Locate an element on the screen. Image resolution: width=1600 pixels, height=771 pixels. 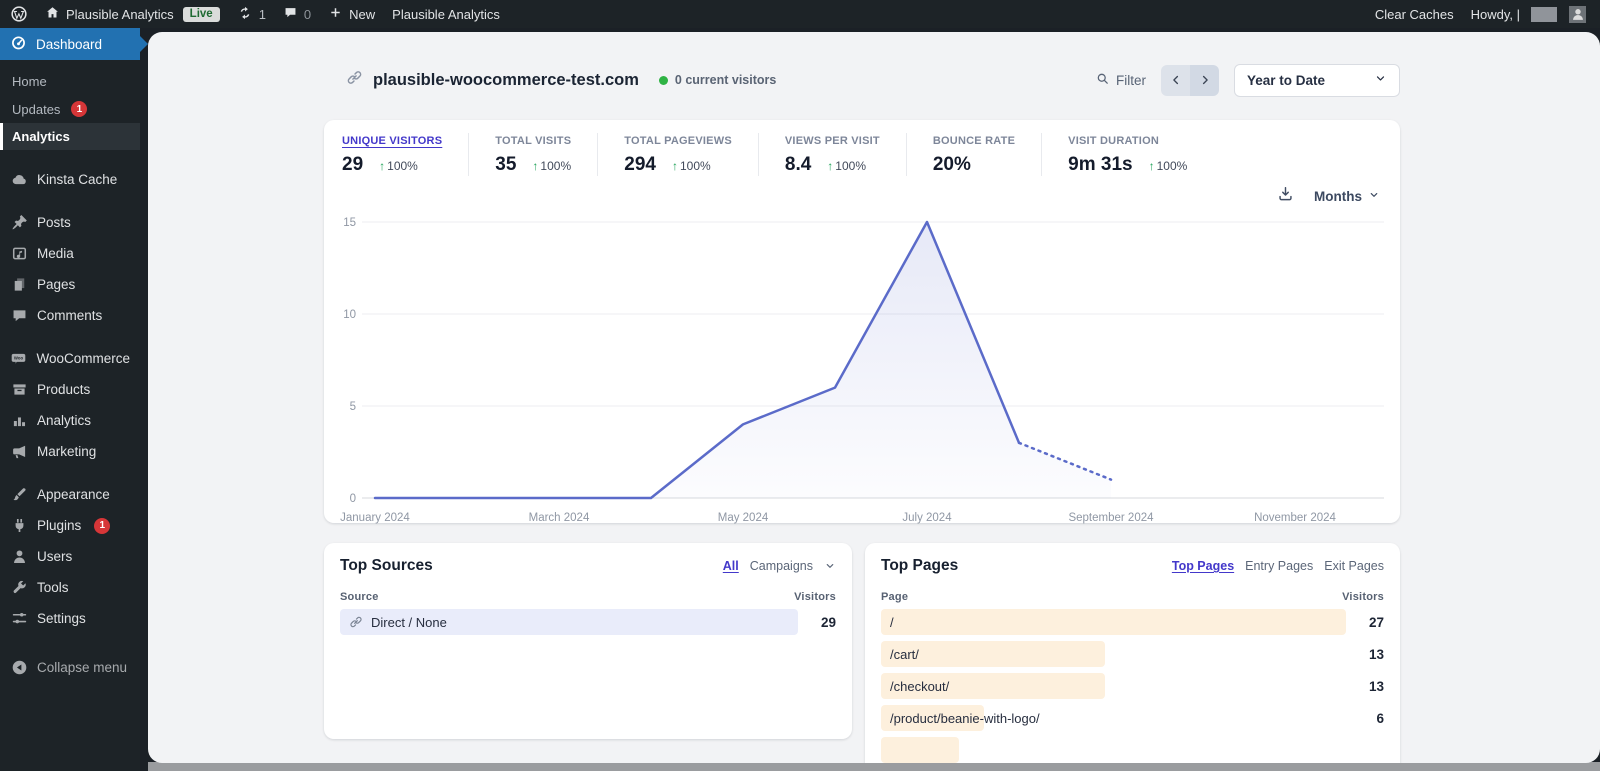
date-range-select: Year to Date is located at coordinates (1317, 80).